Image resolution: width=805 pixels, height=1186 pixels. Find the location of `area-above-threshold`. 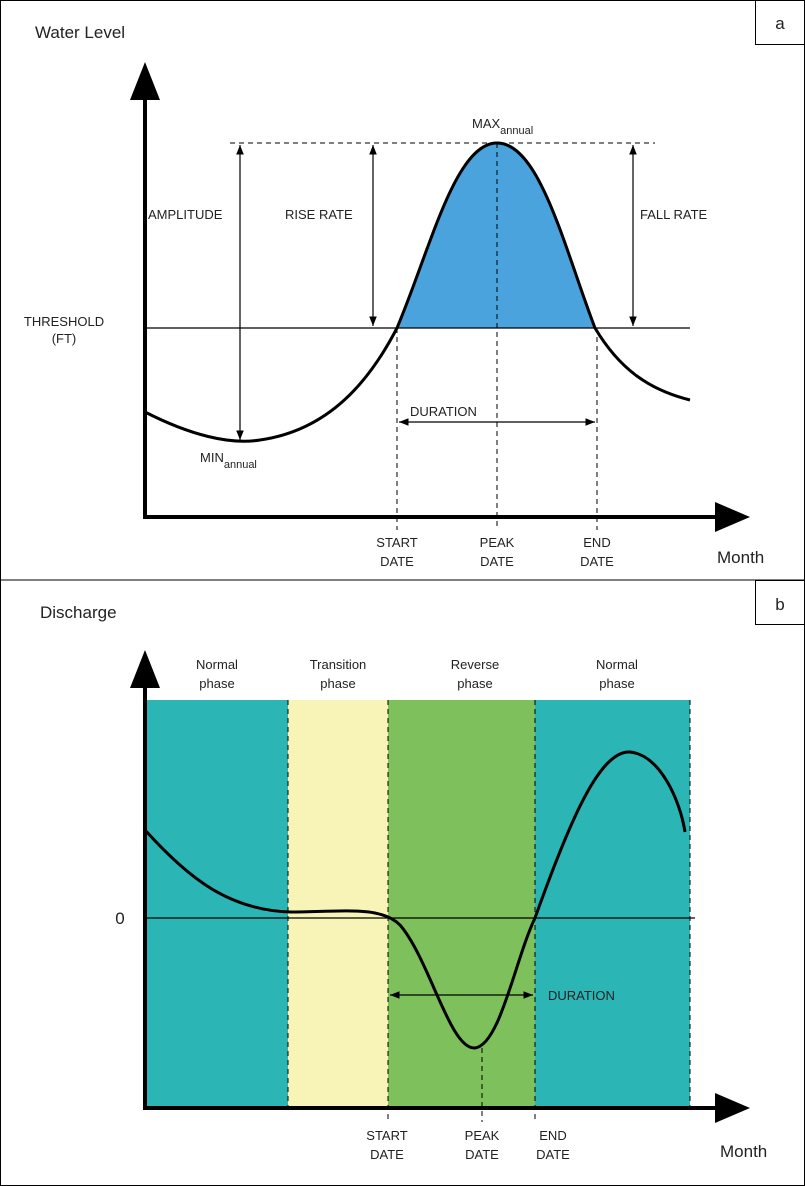

area-above-threshold is located at coordinates (496, 235).